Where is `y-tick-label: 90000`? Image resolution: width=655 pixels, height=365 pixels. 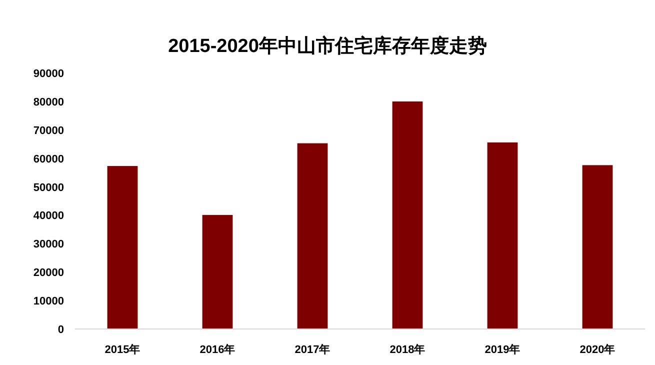 y-tick-label: 90000 is located at coordinates (48, 74).